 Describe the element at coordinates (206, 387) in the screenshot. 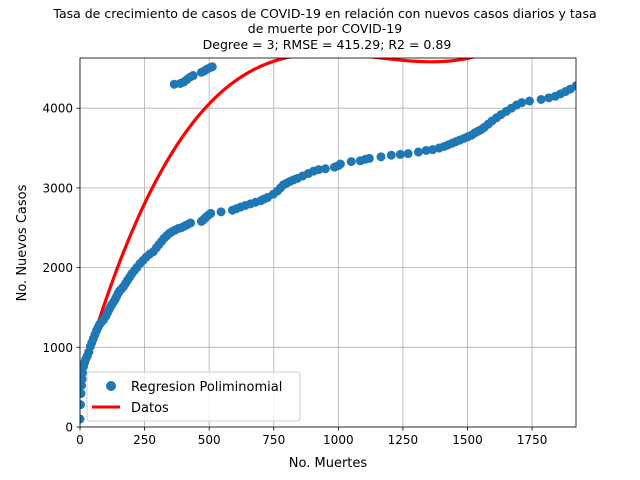

I see `legend-label-scatter: Regresion Poliminomial` at that location.